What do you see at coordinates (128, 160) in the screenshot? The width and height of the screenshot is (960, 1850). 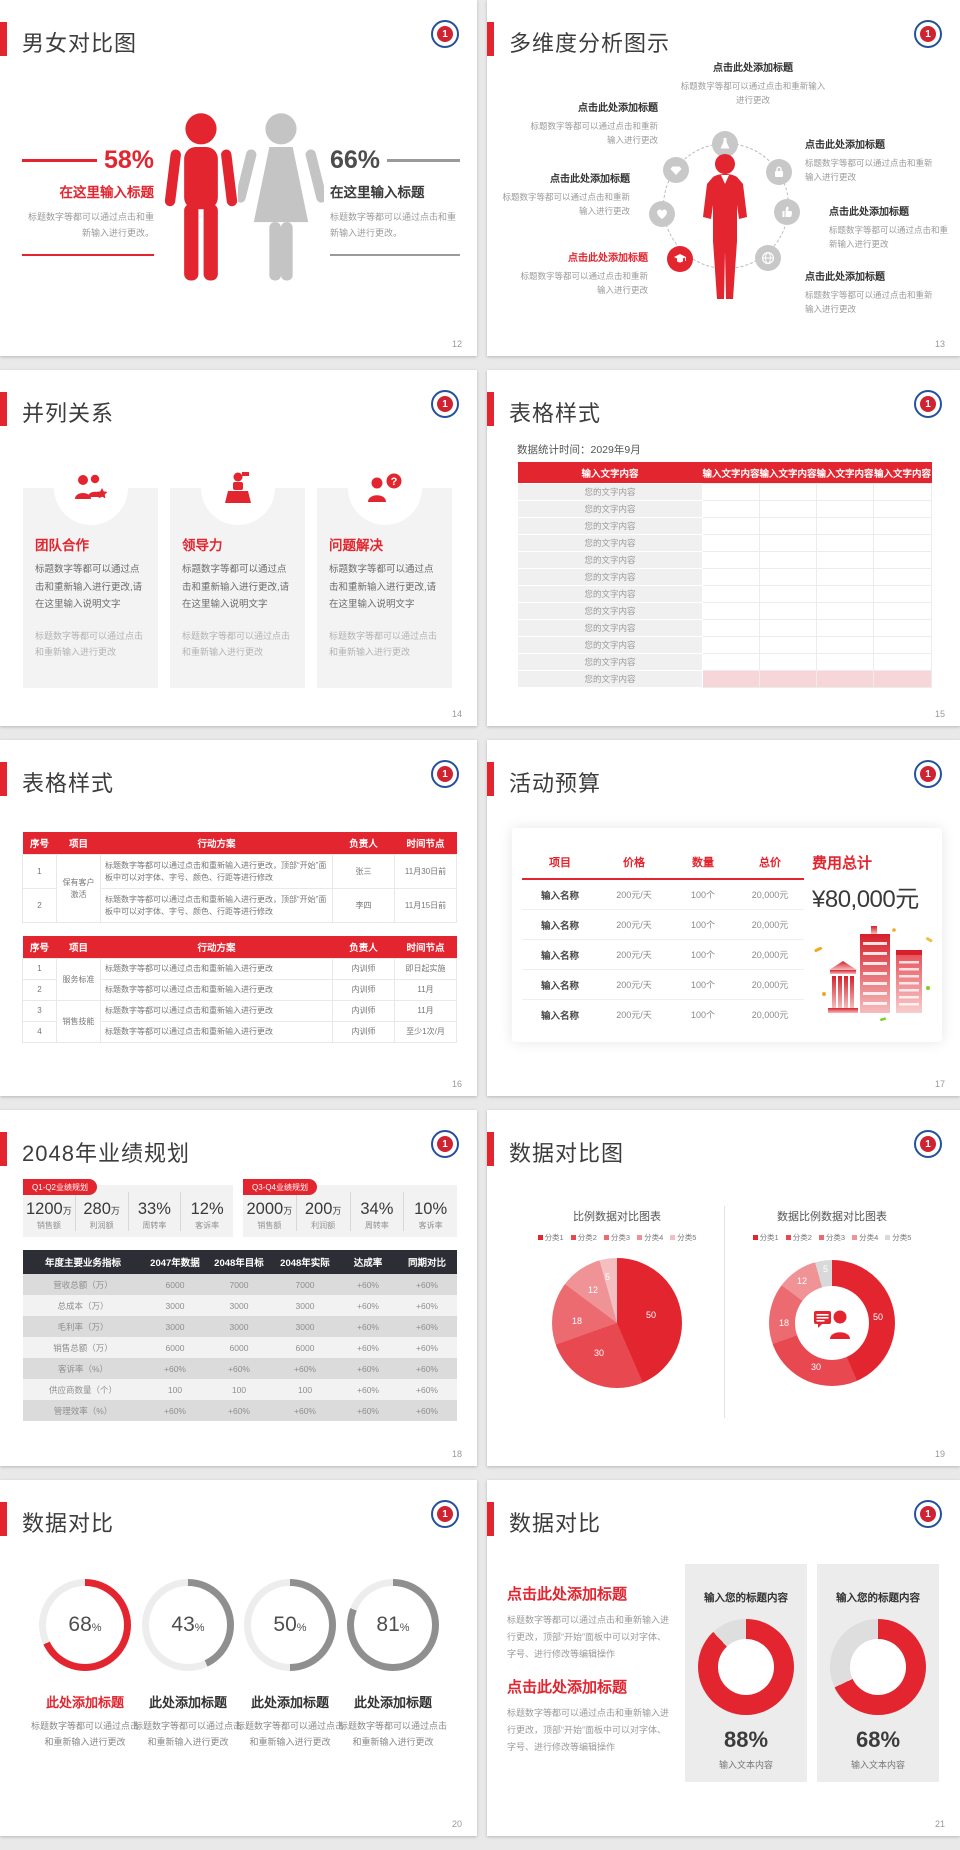 I see `male-percent: 58%` at bounding box center [128, 160].